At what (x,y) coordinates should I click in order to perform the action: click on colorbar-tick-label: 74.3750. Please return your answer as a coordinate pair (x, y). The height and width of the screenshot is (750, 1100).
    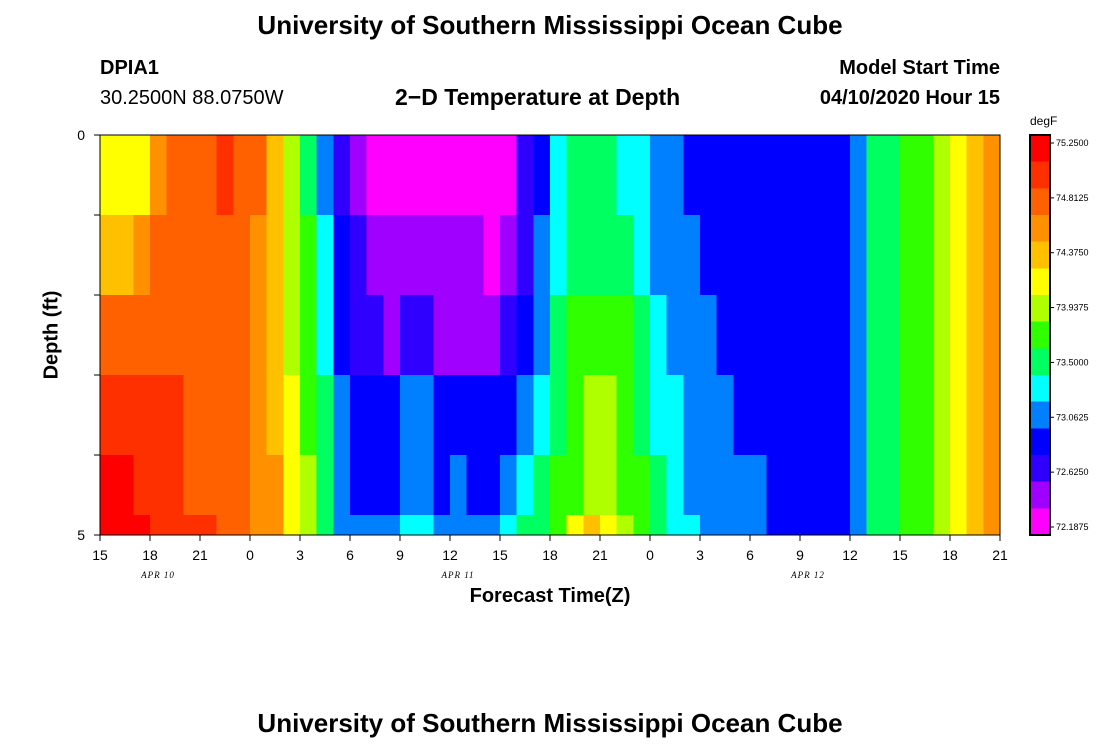
    Looking at the image, I should click on (1072, 253).